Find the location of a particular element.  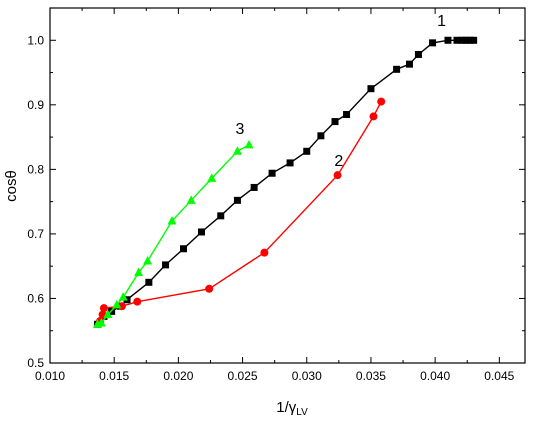

x-tick-label: 0.015 is located at coordinates (114, 376).